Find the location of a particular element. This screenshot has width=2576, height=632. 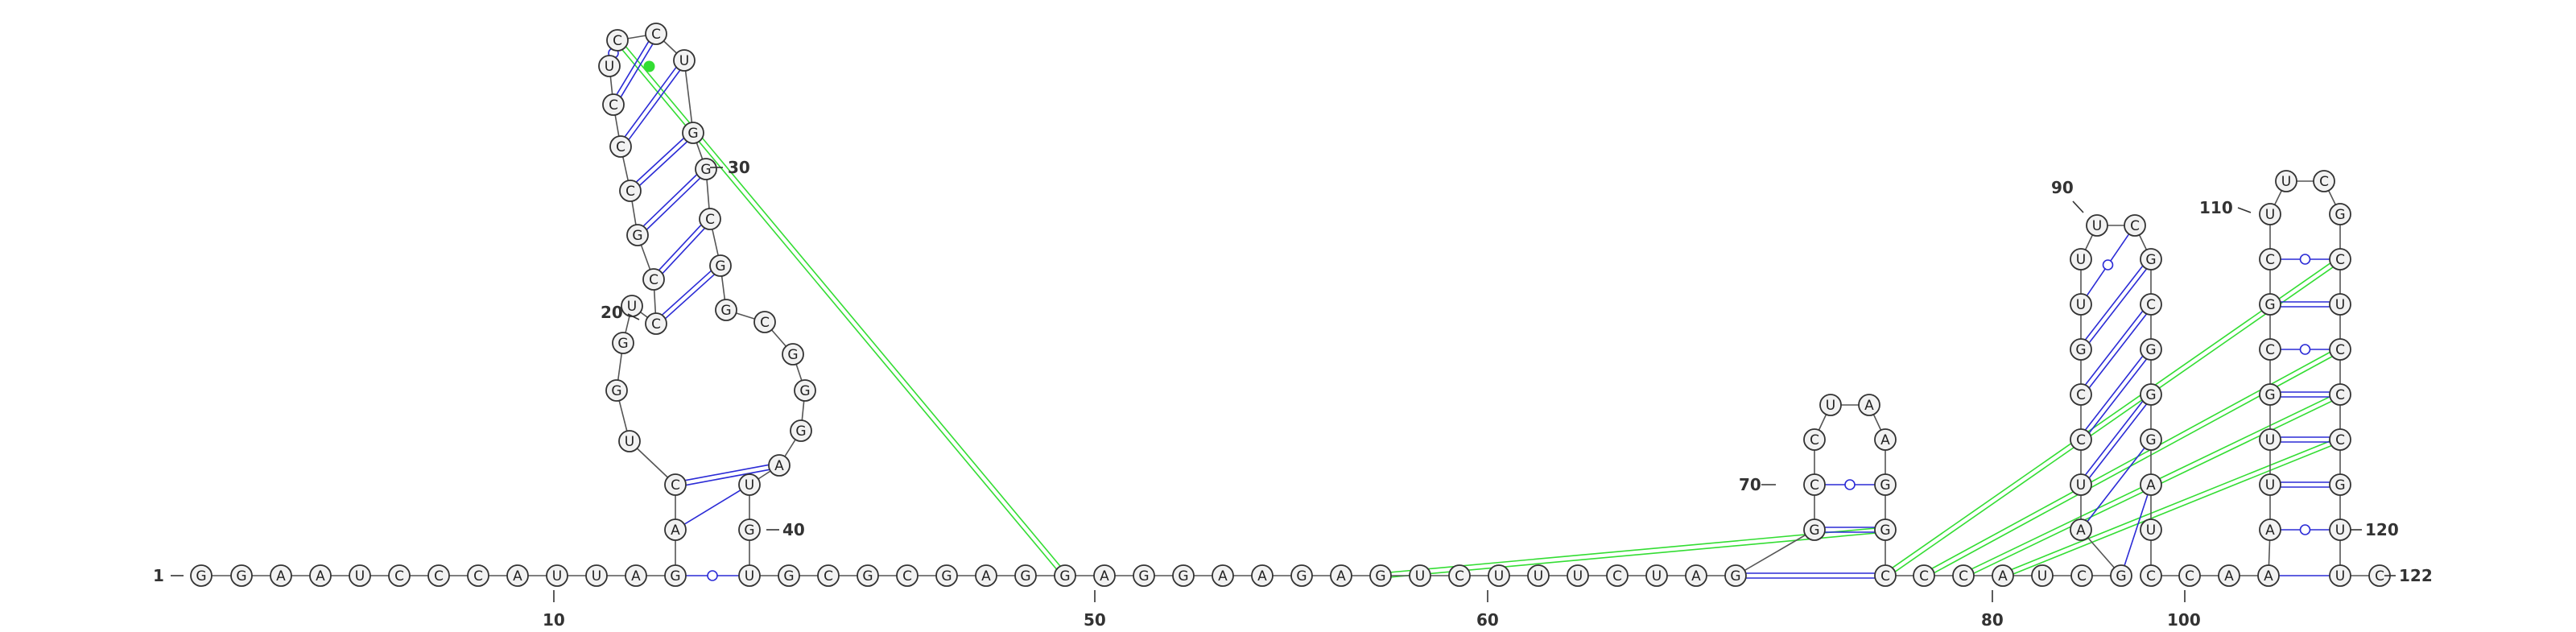

nucleotide-24: C is located at coordinates (620, 146).